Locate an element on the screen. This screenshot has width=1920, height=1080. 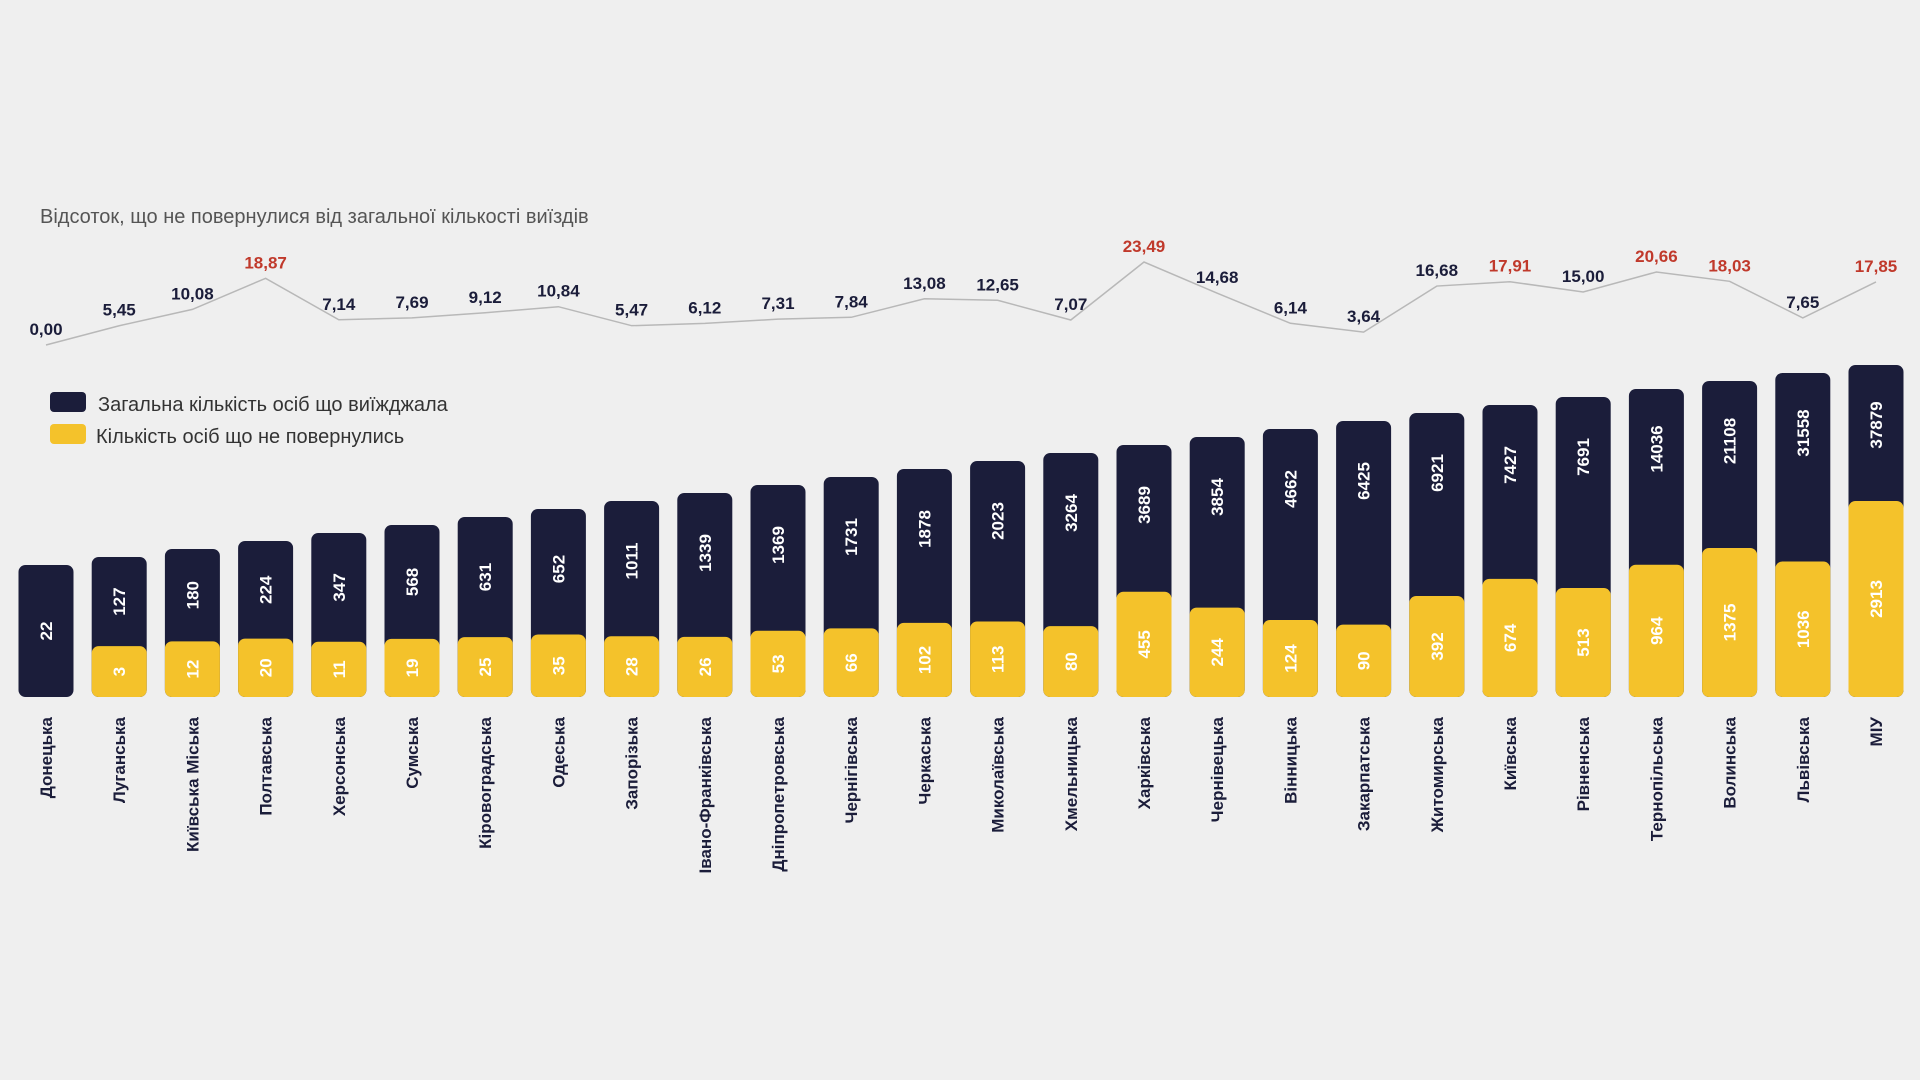
value-label-not-returned-2: 3 is located at coordinates (119, 671).